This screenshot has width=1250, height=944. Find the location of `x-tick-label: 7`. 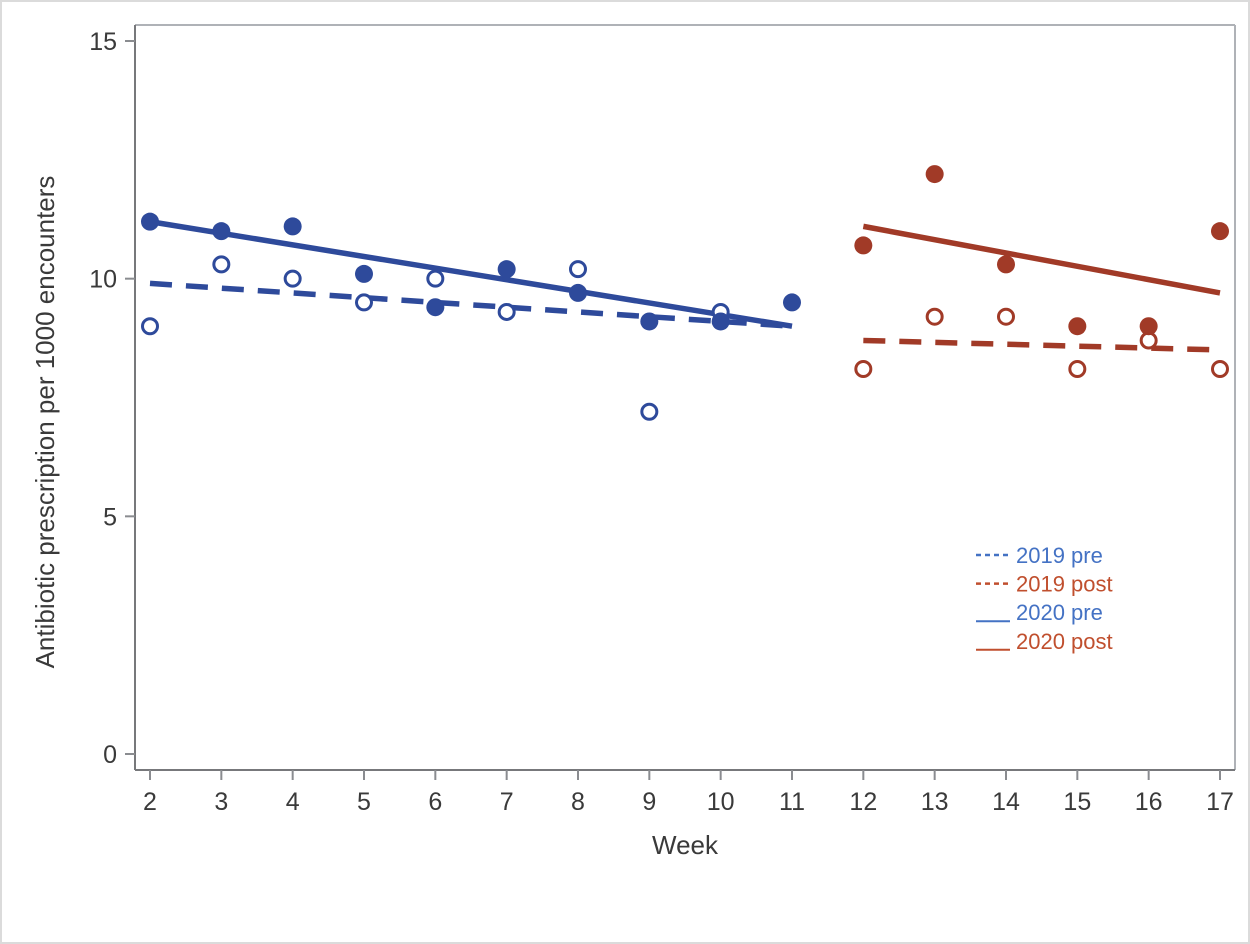

x-tick-label: 7 is located at coordinates (507, 802).